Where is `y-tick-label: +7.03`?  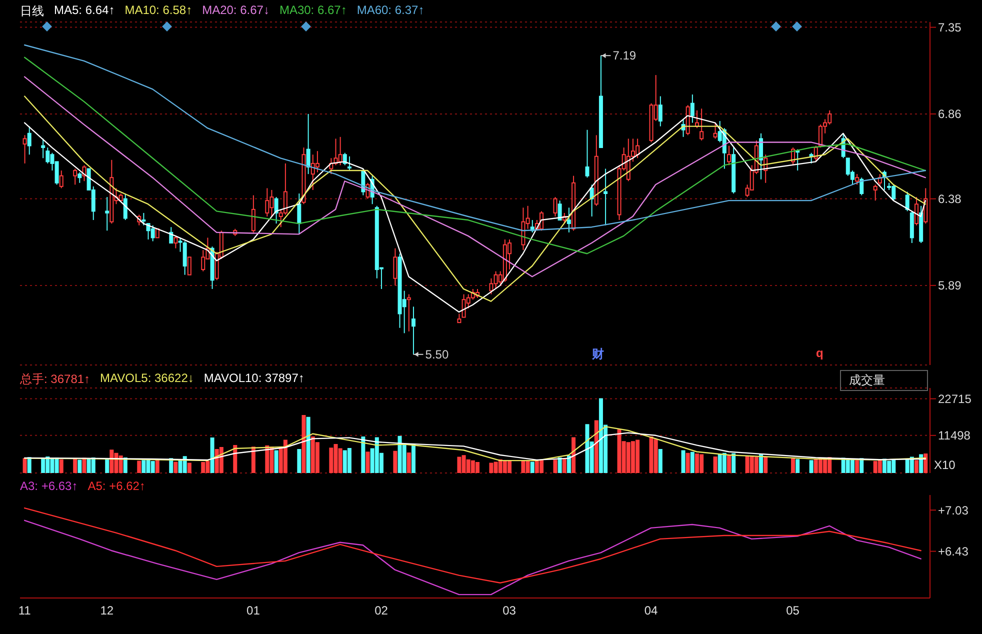
y-tick-label: +7.03 is located at coordinates (953, 510).